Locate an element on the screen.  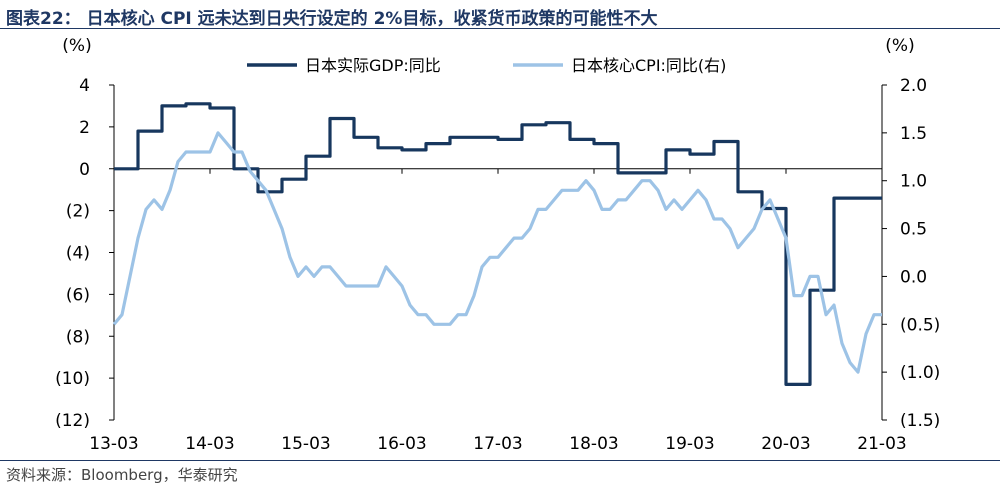
x-axis-tick-label: 16-03 is located at coordinates (401, 444).